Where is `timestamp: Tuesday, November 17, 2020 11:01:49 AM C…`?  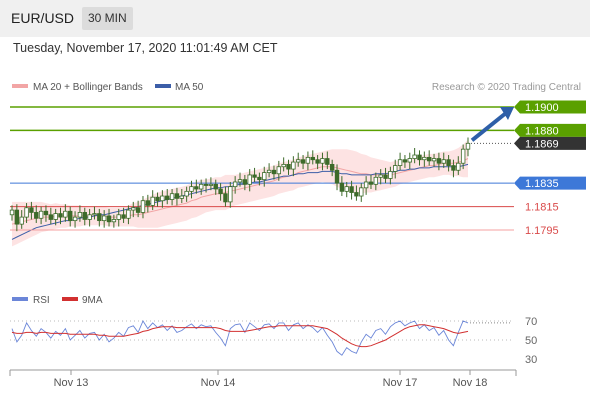
timestamp: Tuesday, November 17, 2020 11:01:49 AM C… is located at coordinates (145, 48).